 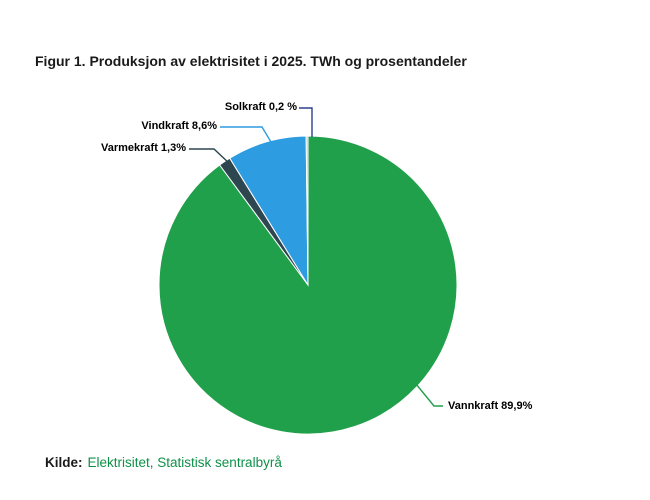 What do you see at coordinates (184, 462) in the screenshot?
I see `source-link: Elektrisitet, Statistisk sentralbyrå` at bounding box center [184, 462].